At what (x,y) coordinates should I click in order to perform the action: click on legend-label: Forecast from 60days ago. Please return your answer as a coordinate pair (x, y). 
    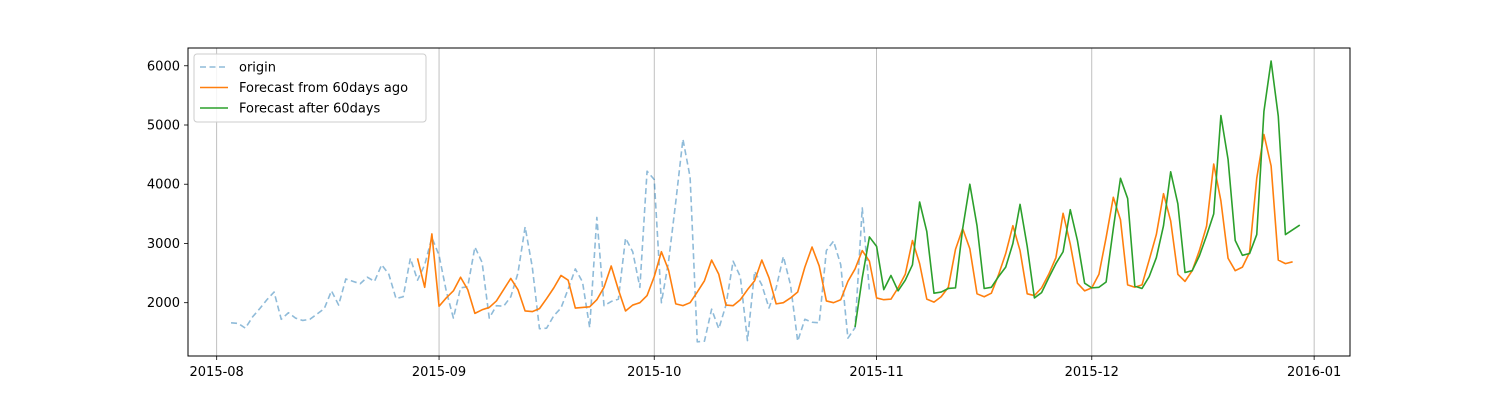
    Looking at the image, I should click on (323, 88).